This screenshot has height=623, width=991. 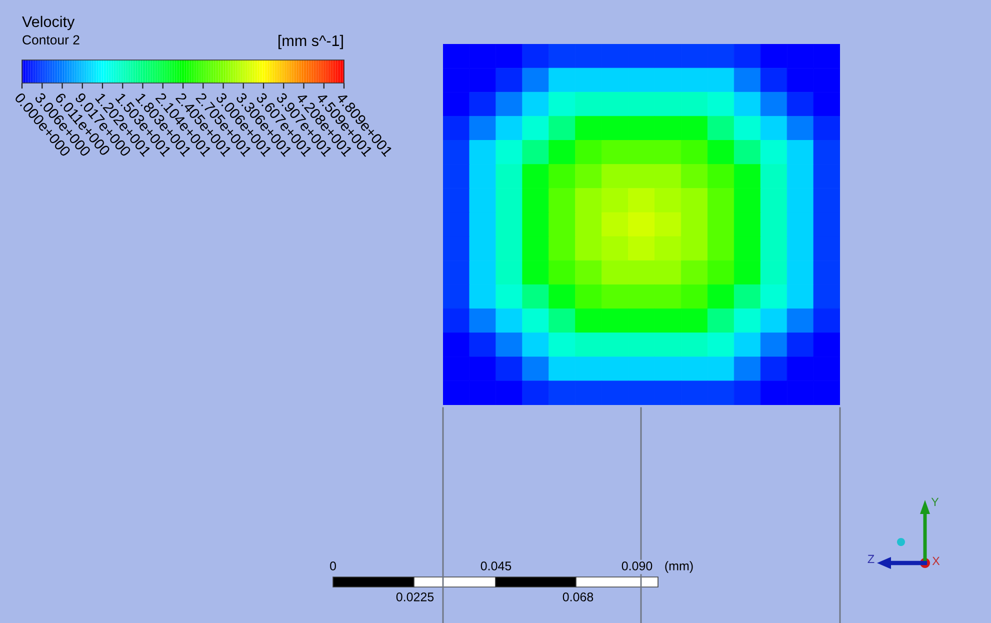 I want to click on text: X, so click(x=936, y=561).